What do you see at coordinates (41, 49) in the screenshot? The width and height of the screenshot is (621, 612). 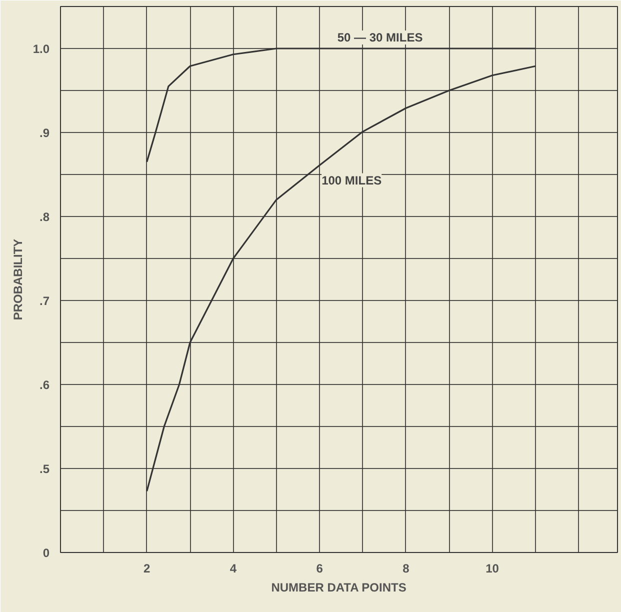 I see `y-tick-label: 1.0` at bounding box center [41, 49].